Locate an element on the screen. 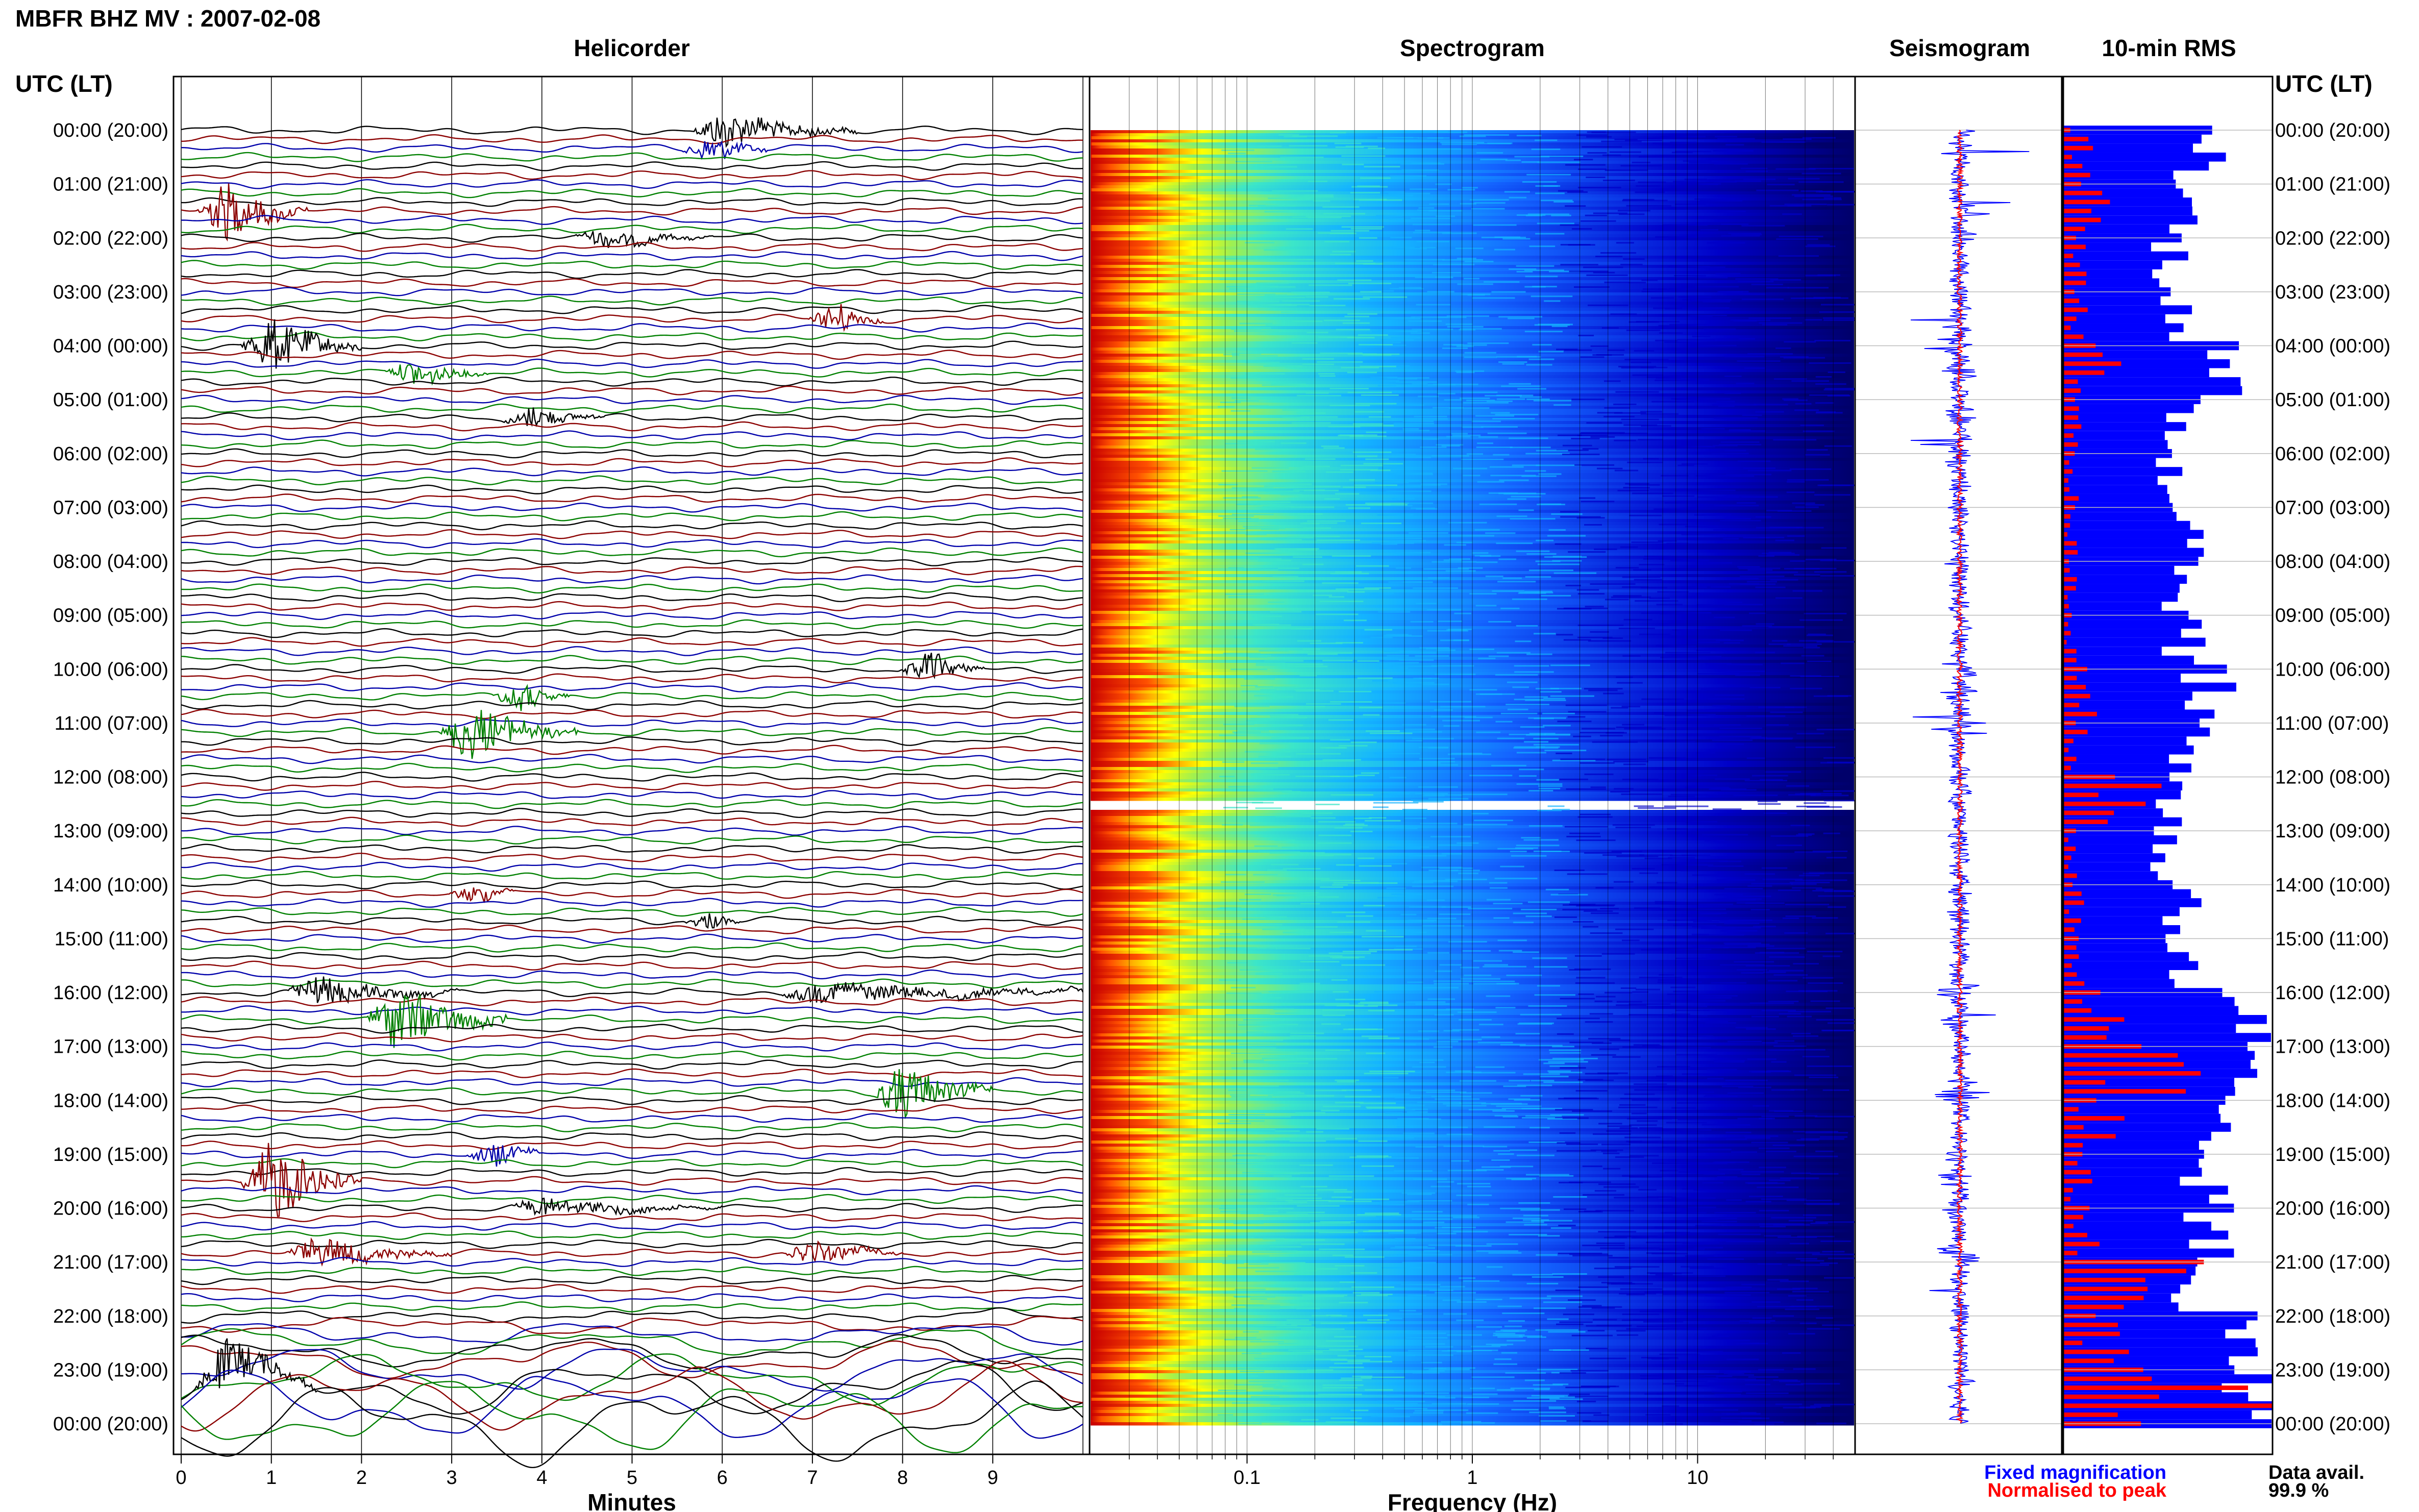 This screenshot has width=2419, height=1512. y-tick-label-left: 13:00 (09:00) is located at coordinates (110, 831).